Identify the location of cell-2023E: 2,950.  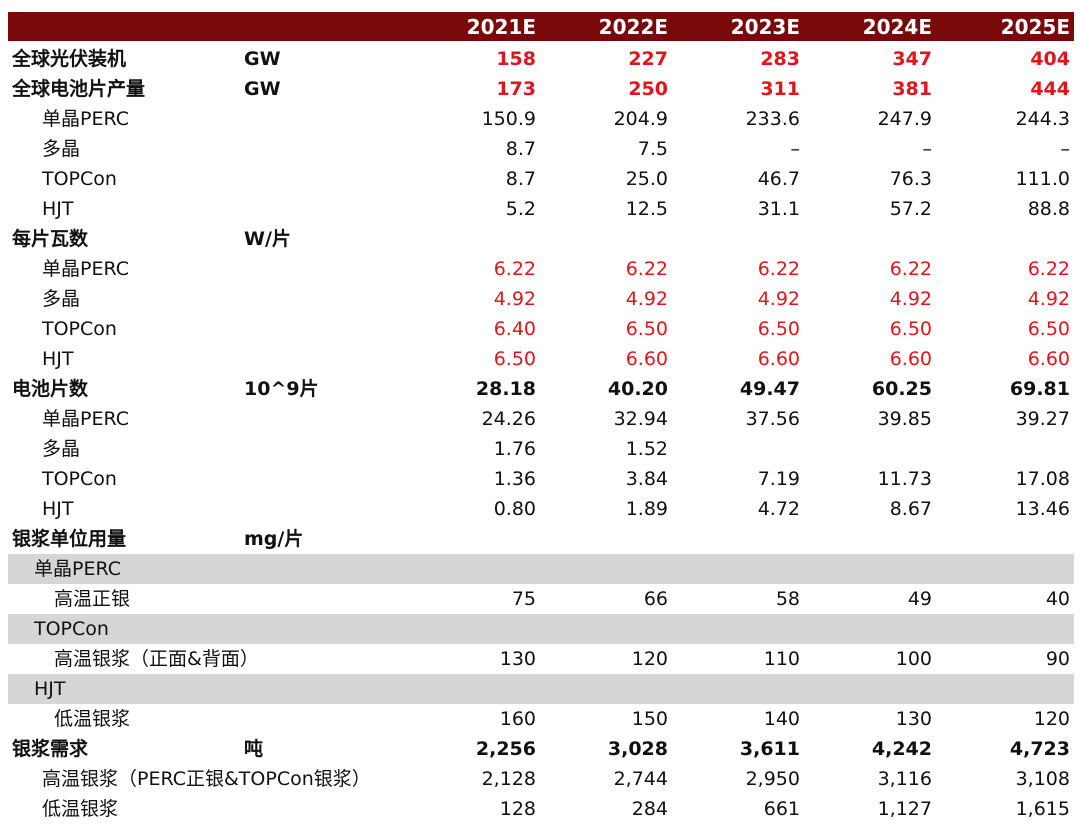
(772, 779).